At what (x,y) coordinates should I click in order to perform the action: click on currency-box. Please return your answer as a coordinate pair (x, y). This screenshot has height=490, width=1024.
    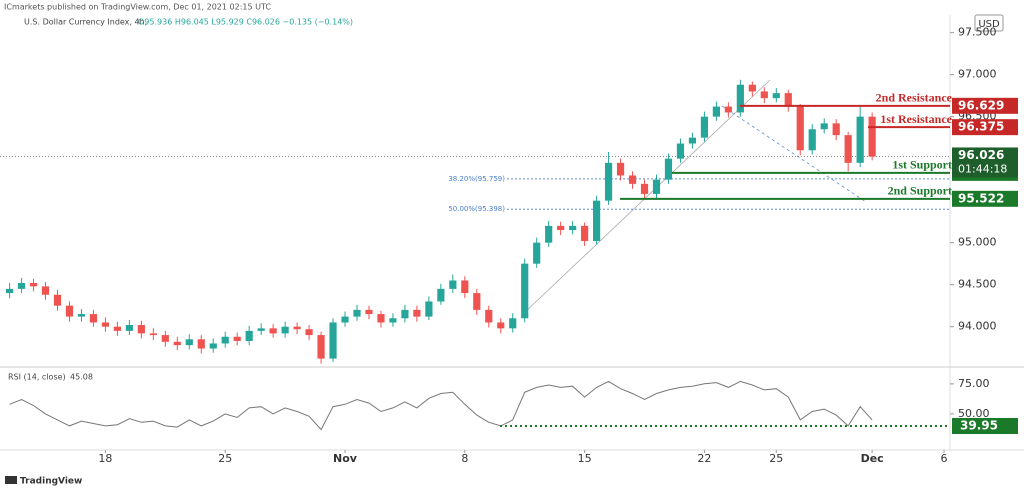
    Looking at the image, I should click on (989, 23).